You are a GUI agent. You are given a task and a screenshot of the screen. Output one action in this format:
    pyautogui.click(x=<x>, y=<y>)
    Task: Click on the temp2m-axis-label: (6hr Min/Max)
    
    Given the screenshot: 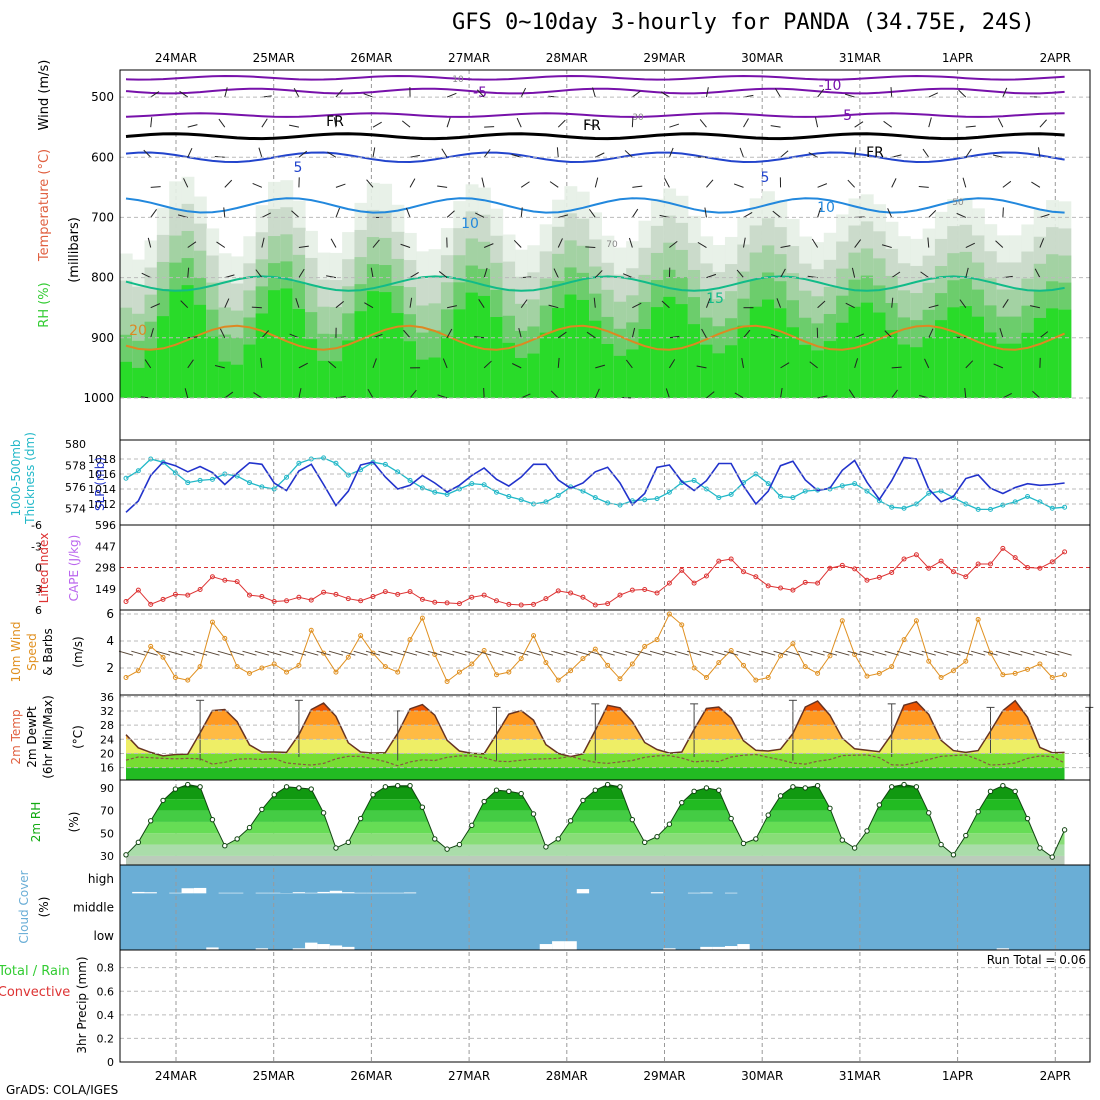 What is the action you would take?
    pyautogui.click(x=48, y=737)
    